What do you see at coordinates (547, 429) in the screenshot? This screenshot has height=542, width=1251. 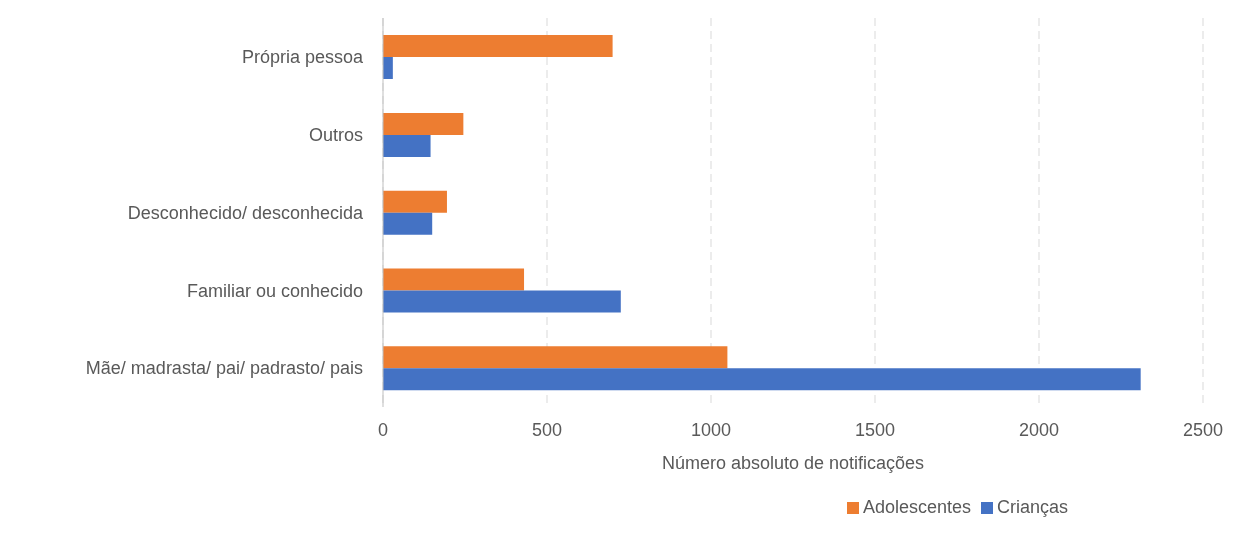 I see `x-tick-label: 500` at bounding box center [547, 429].